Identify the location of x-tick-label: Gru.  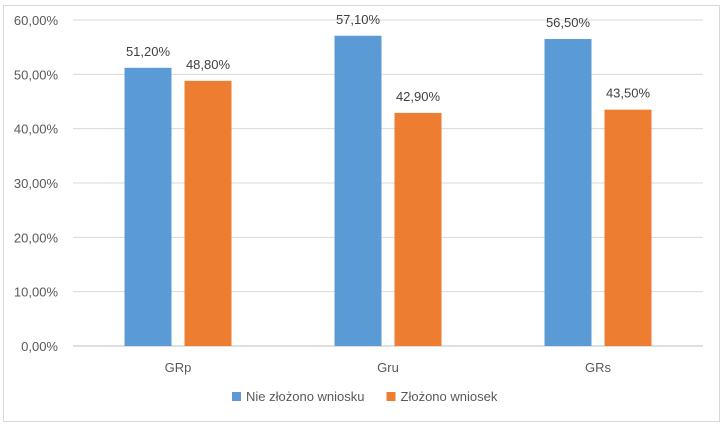
(388, 367).